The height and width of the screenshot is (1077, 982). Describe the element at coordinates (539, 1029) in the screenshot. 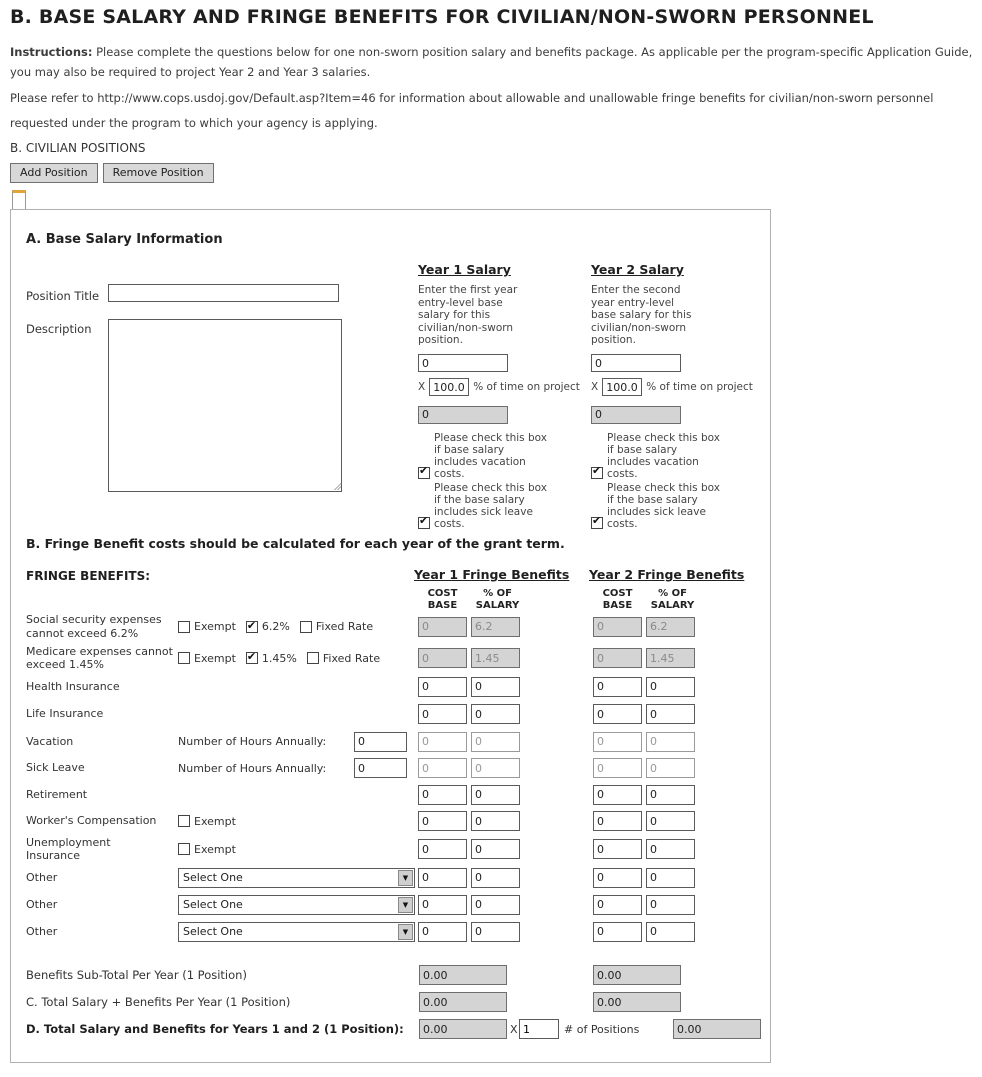

I see `number-of-positions-input` at that location.